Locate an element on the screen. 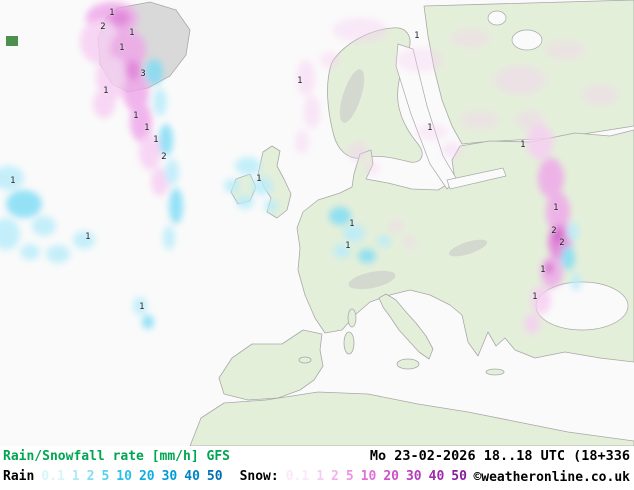  snow-wash-northeast is located at coordinates (475, 88).